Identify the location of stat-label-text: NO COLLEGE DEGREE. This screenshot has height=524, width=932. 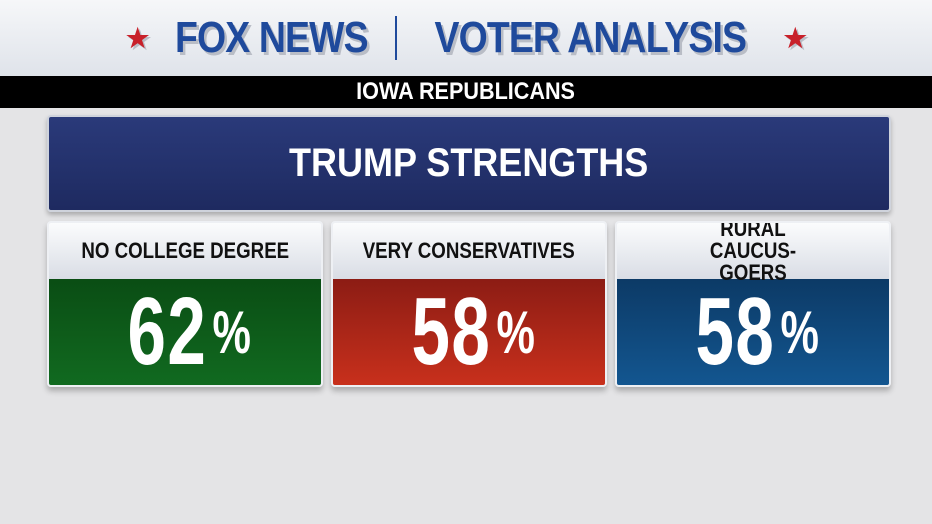
(185, 250).